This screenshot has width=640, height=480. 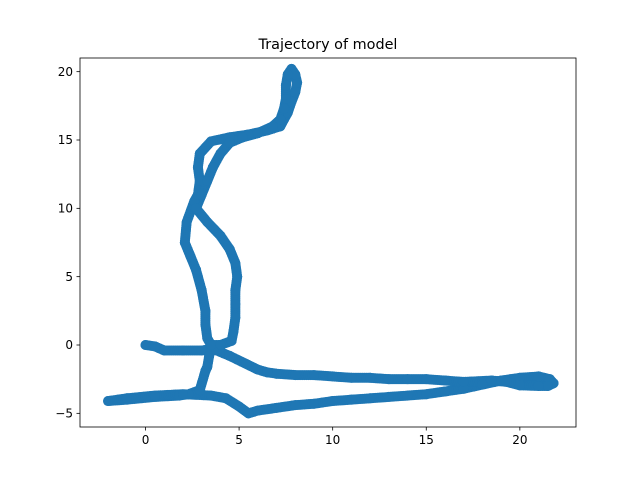 I want to click on chart-title: Trajectory of model, so click(x=328, y=45).